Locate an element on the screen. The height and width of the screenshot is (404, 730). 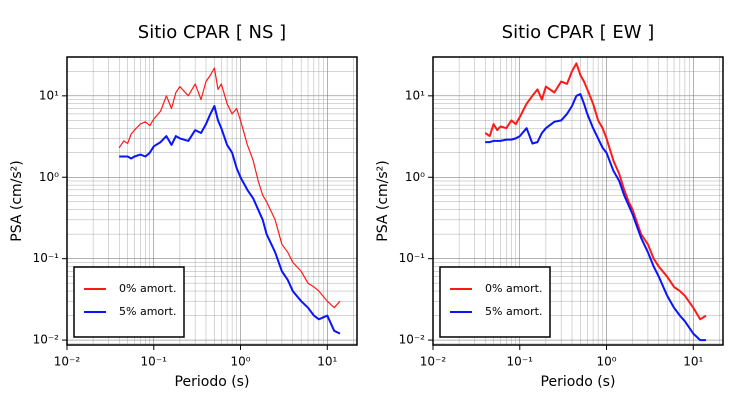
chart-title: Sitio CPAR [ EW ] is located at coordinates (578, 32).